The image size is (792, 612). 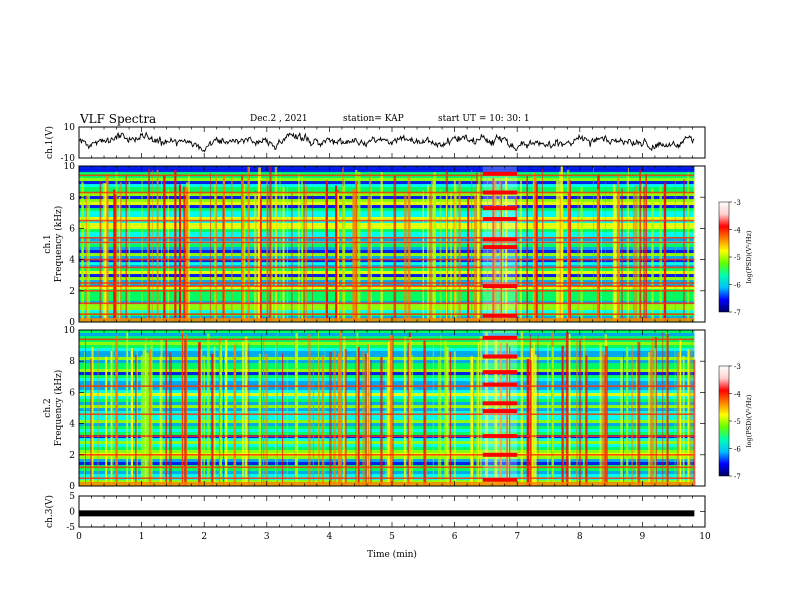 I want to click on x-tick-label: 9, so click(x=643, y=537).